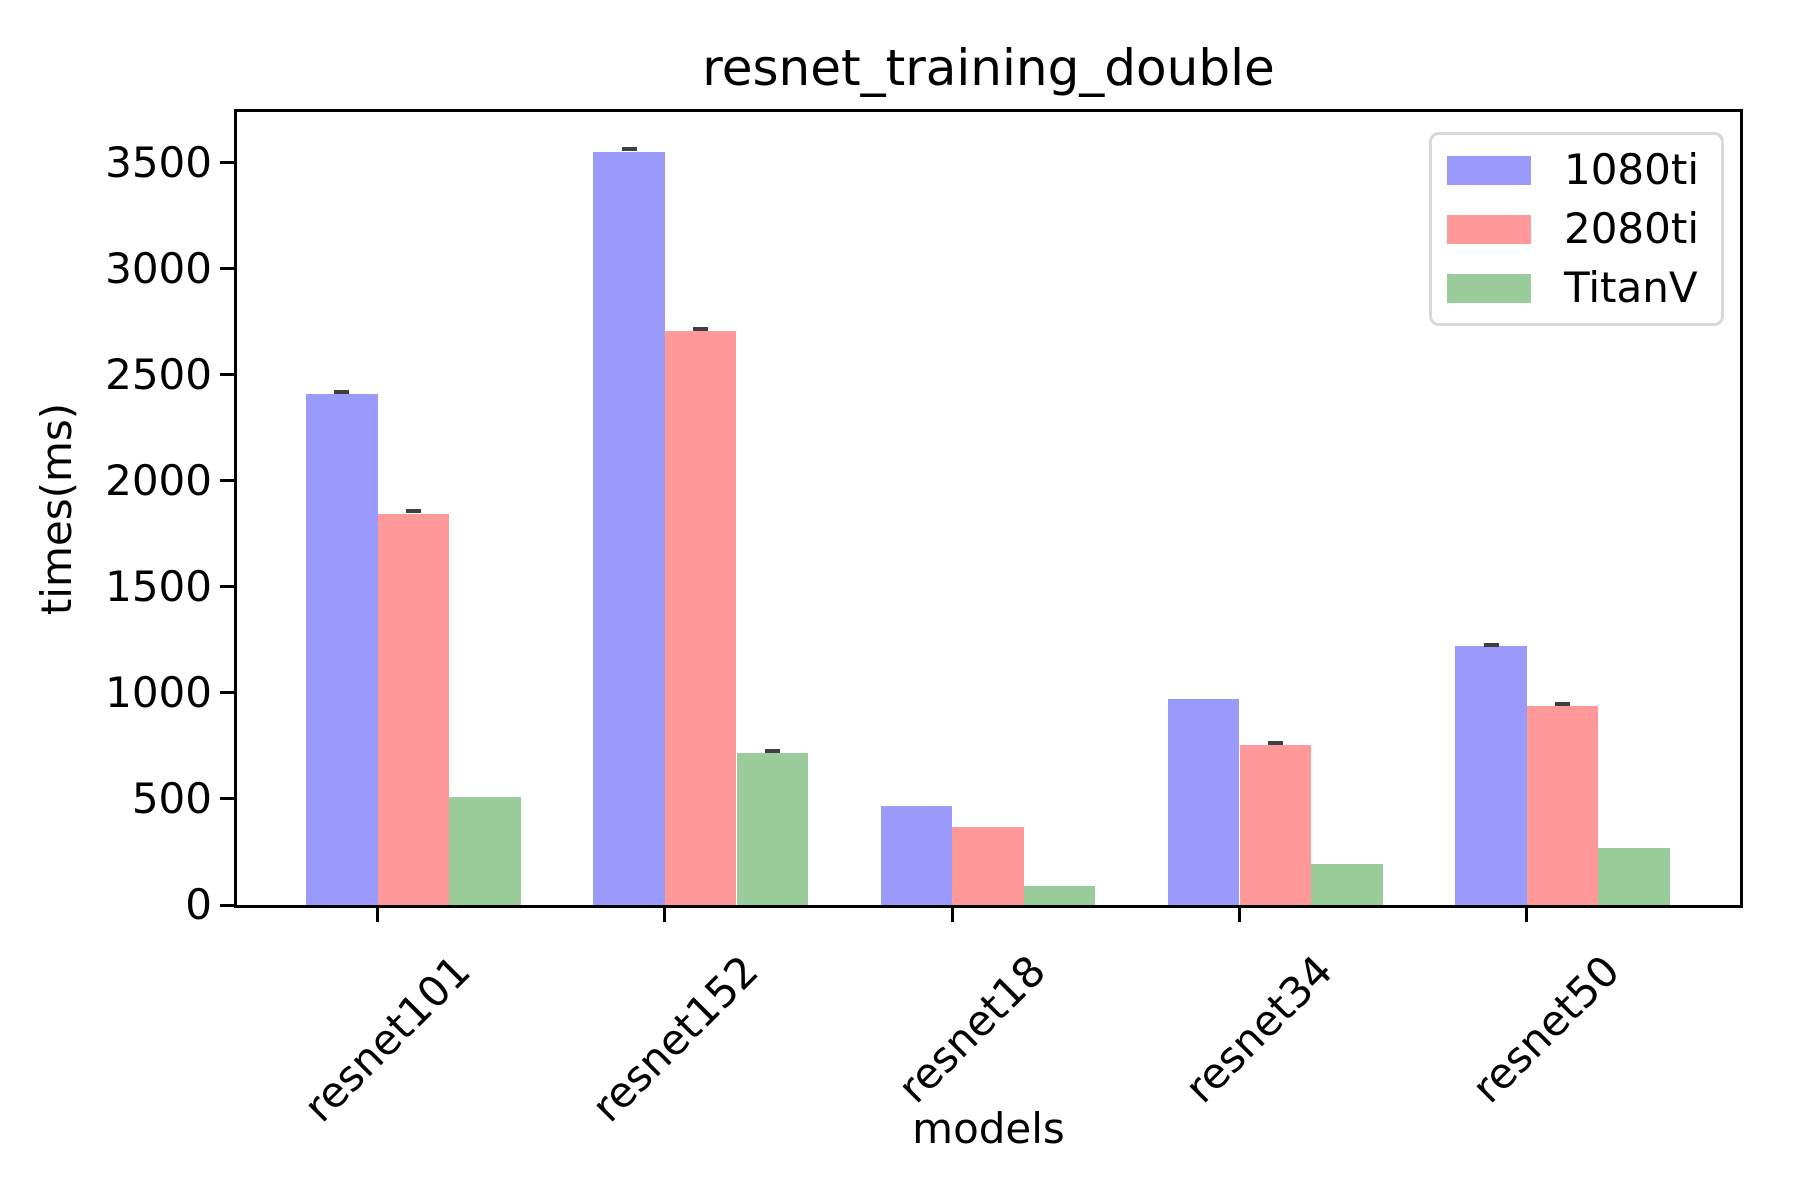 The height and width of the screenshot is (1200, 1800). I want to click on legend-label-2080ti: 2080ti, so click(1631, 228).